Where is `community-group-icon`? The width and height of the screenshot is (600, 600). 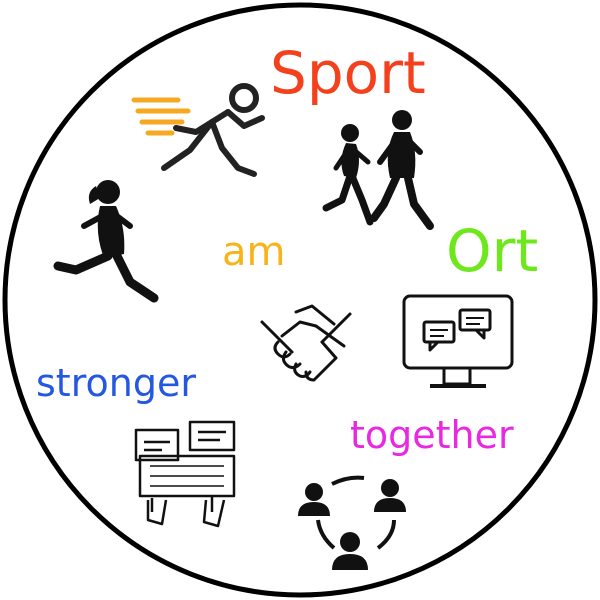
community-group-icon is located at coordinates (352, 522).